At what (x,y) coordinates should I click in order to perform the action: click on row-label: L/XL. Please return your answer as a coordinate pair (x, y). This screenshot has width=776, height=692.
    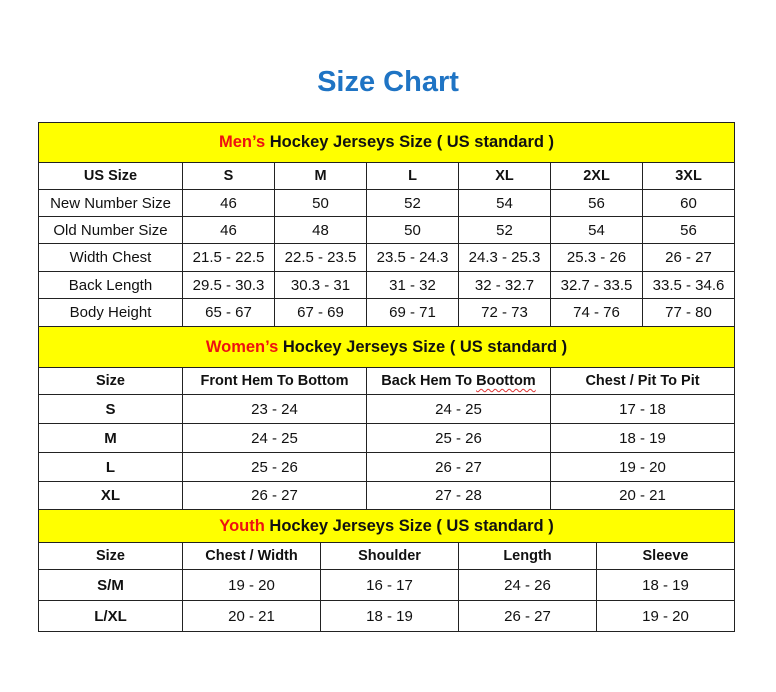
    Looking at the image, I should click on (110, 616).